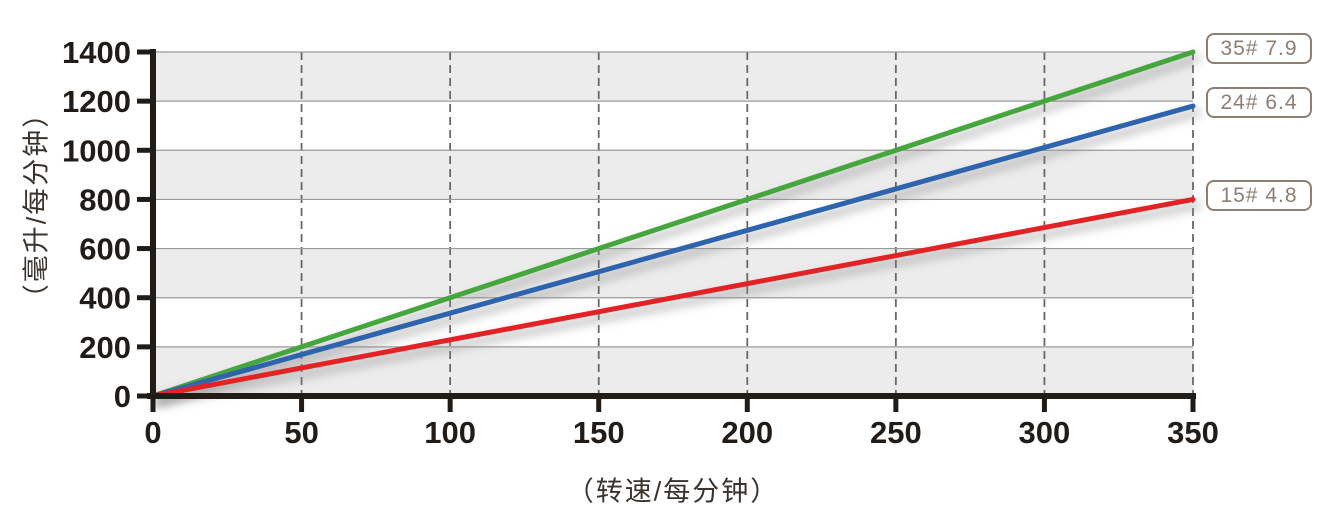 This screenshot has height=515, width=1330. Describe the element at coordinates (105, 199) in the screenshot. I see `y-tick-label: 800` at that location.